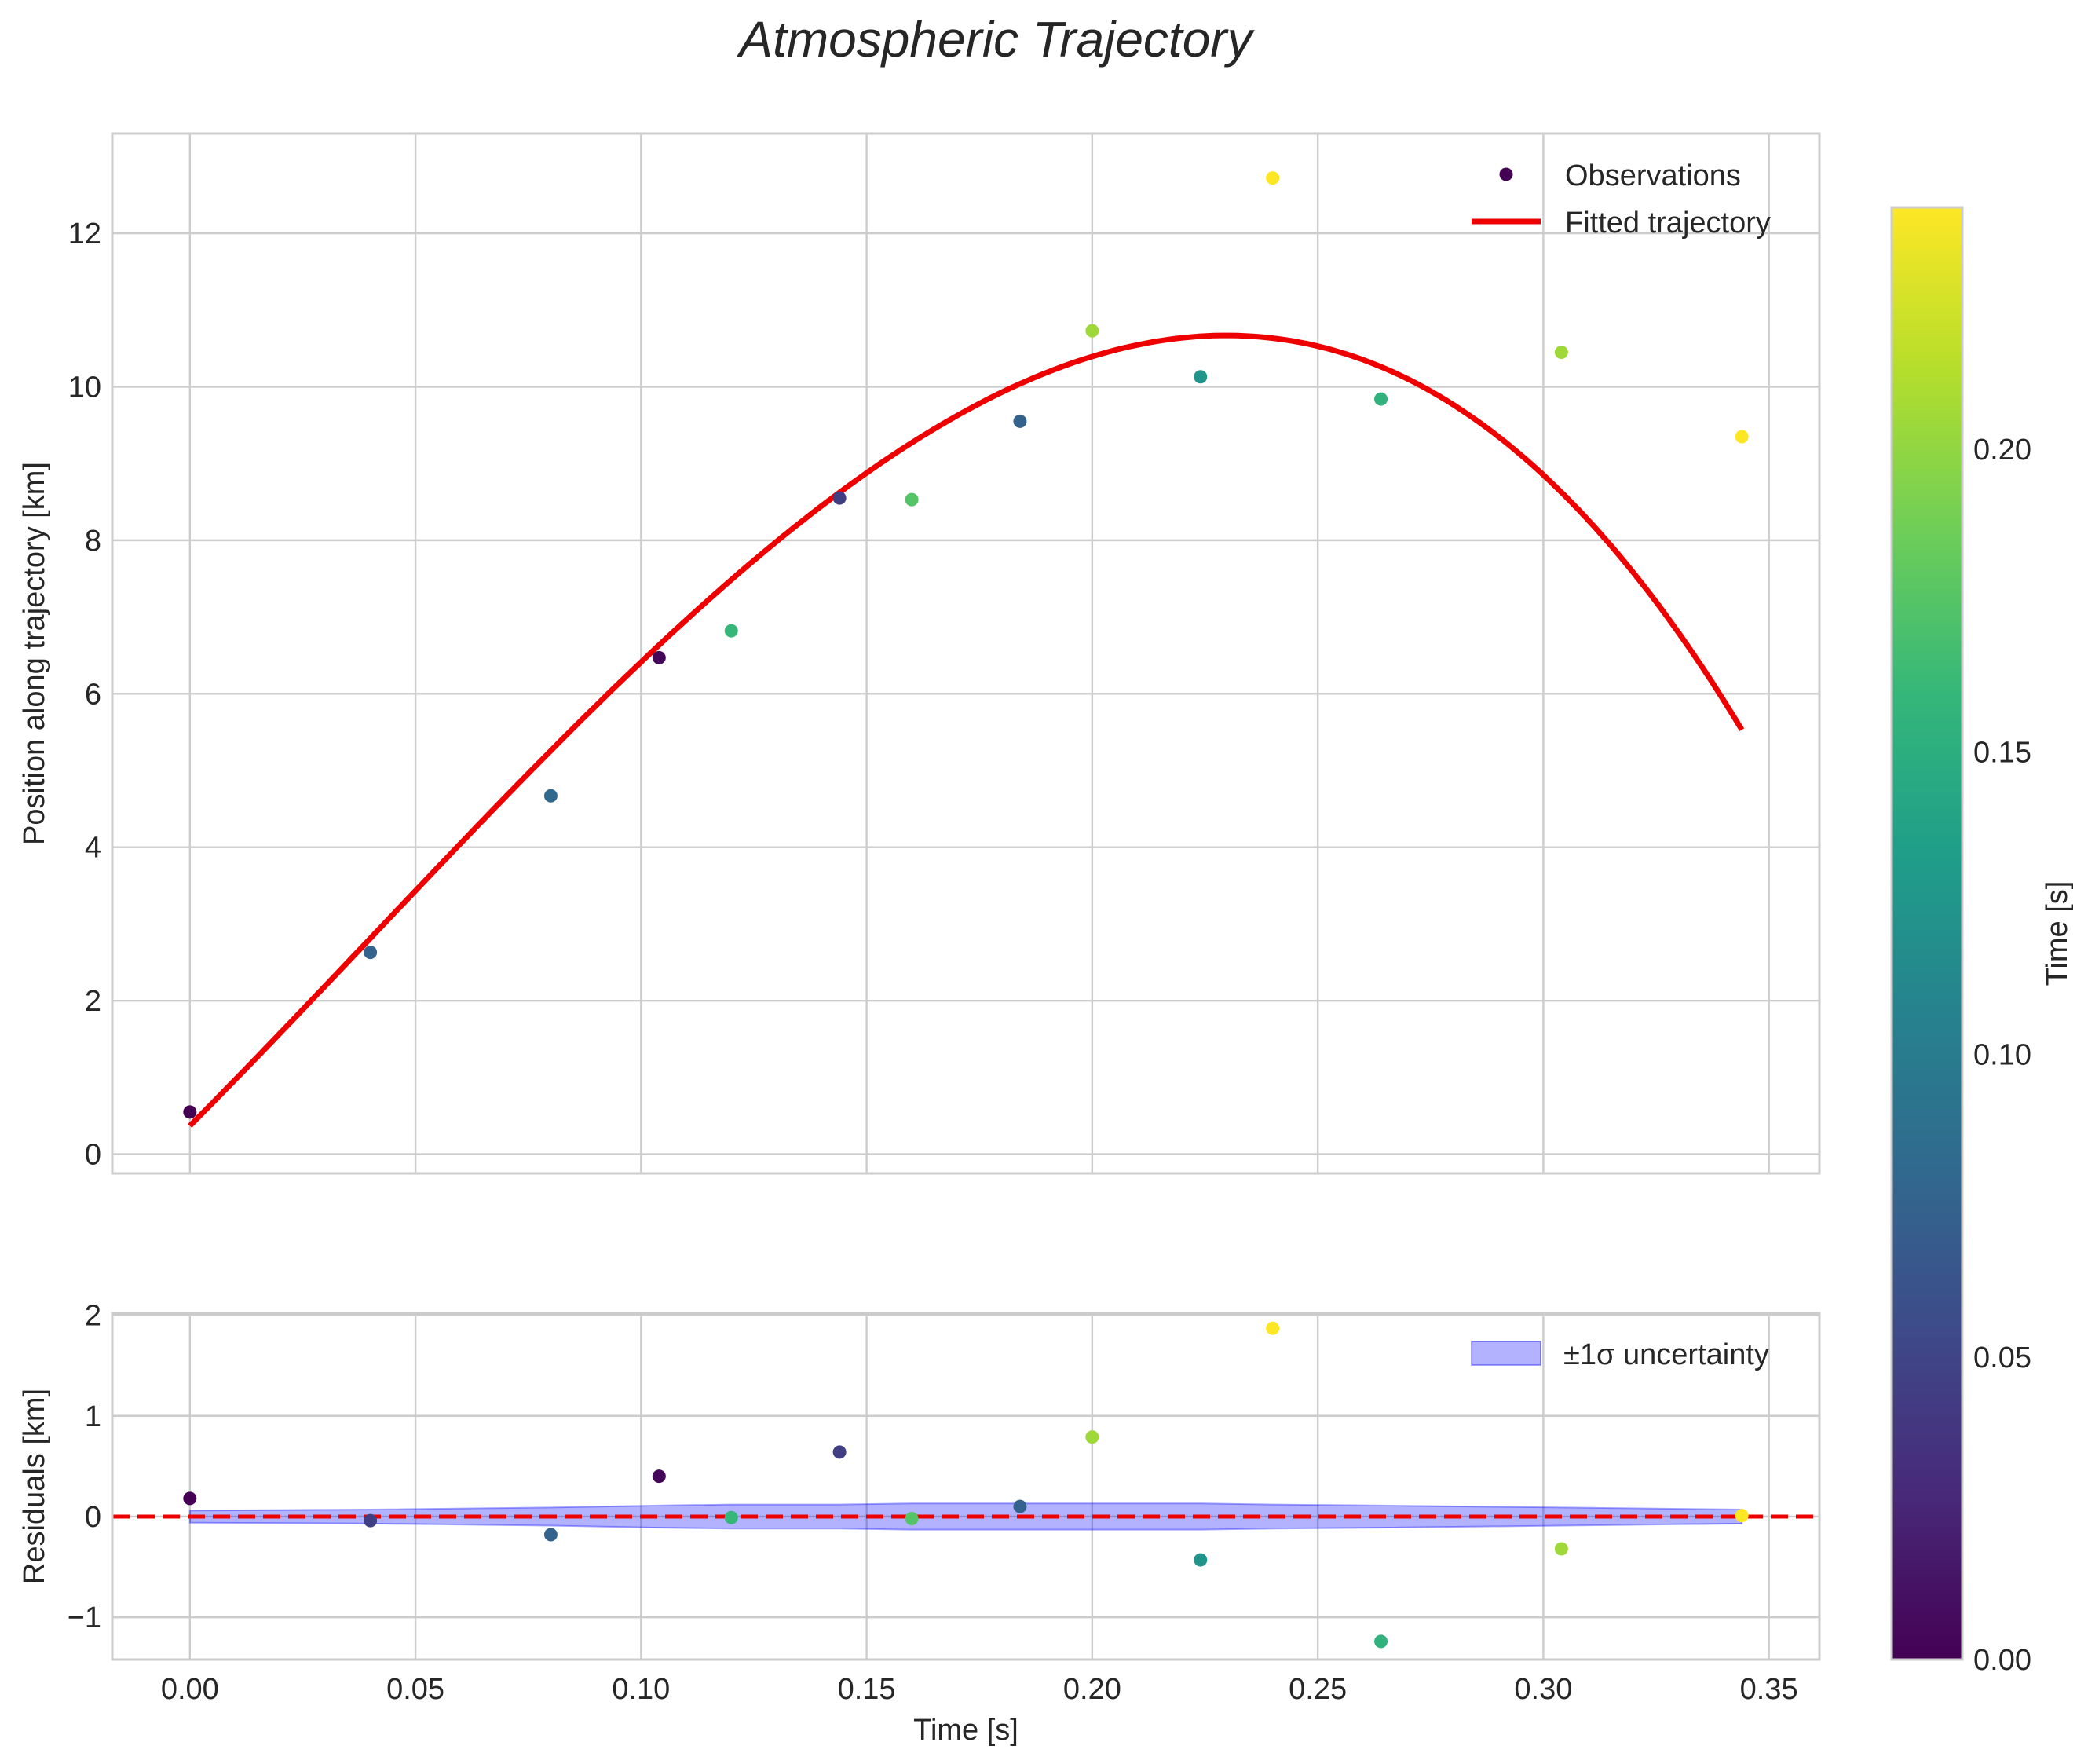 The image size is (2099, 1764). Describe the element at coordinates (1668, 223) in the screenshot. I see `legend-fit-label: Fitted trajectory` at that location.